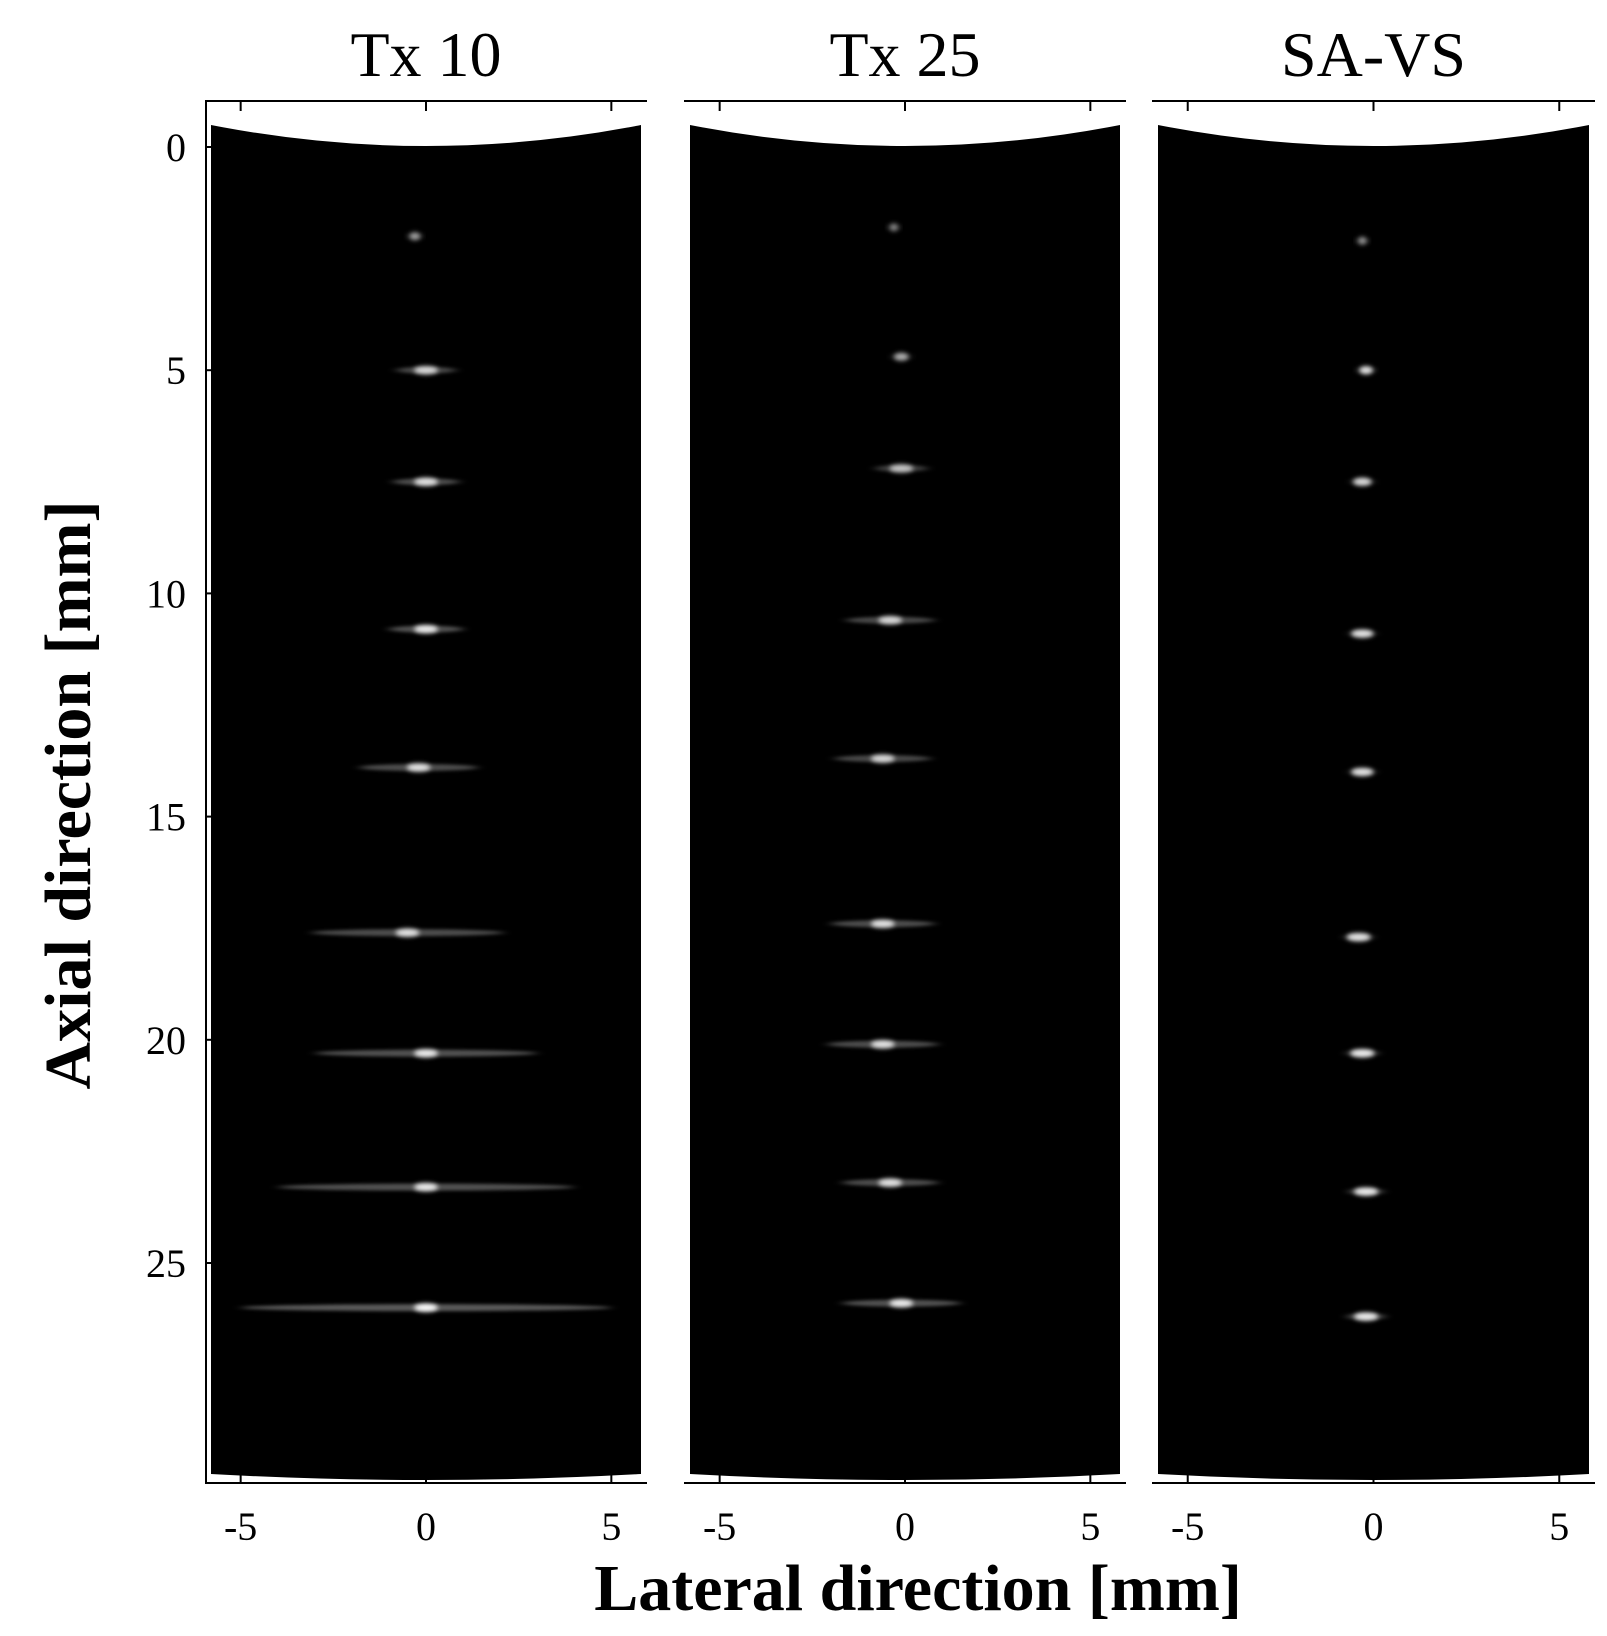 The height and width of the screenshot is (1636, 1607). Describe the element at coordinates (166, 1263) in the screenshot. I see `y-tick-label: 25` at that location.